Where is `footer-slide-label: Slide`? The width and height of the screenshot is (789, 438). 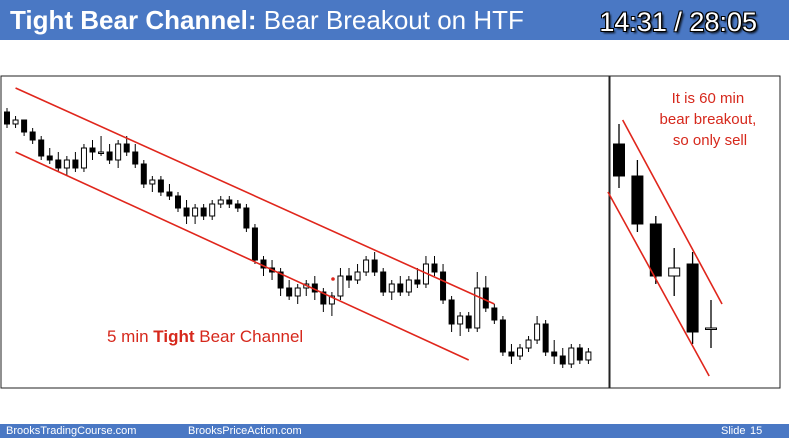 footer-slide-label: Slide is located at coordinates (733, 431).